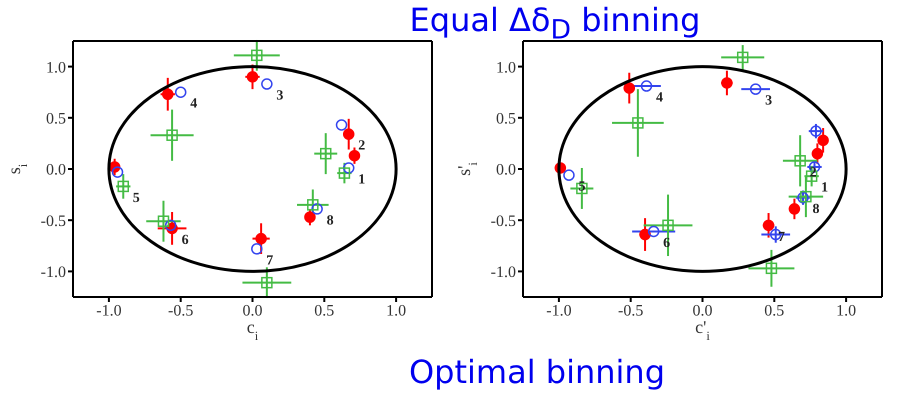 The image size is (898, 402). Describe the element at coordinates (185, 240) in the screenshot. I see `annotation: 6` at that location.